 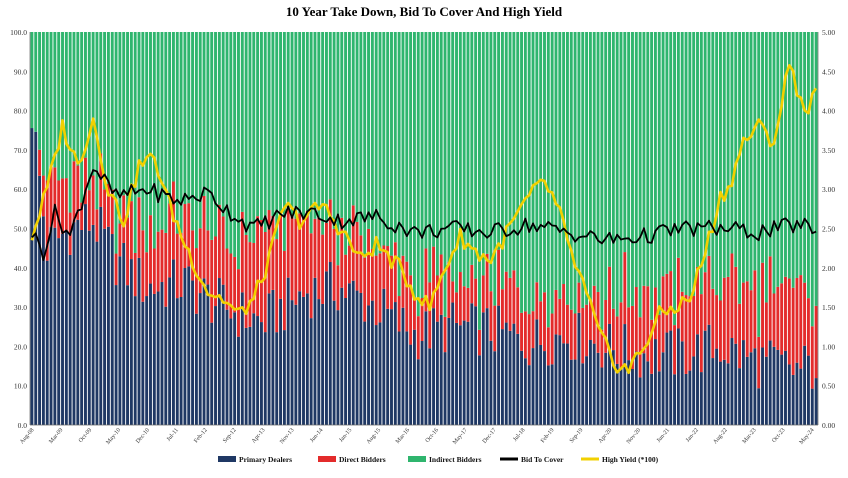 What do you see at coordinates (432, 435) in the screenshot?
I see `x-tick-label: Oct-16` at bounding box center [432, 435].